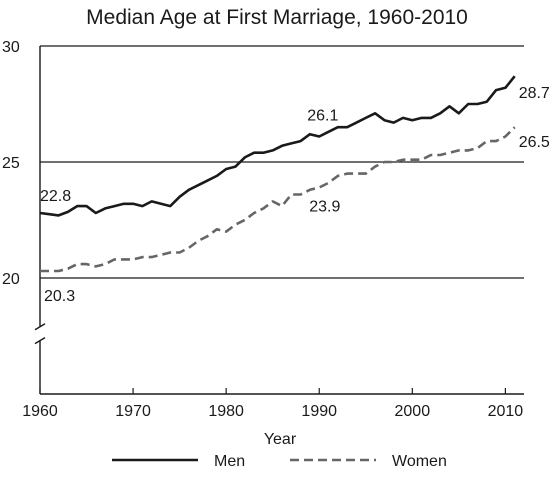  I want to click on x-tick-label-2010: 2010, so click(506, 411).